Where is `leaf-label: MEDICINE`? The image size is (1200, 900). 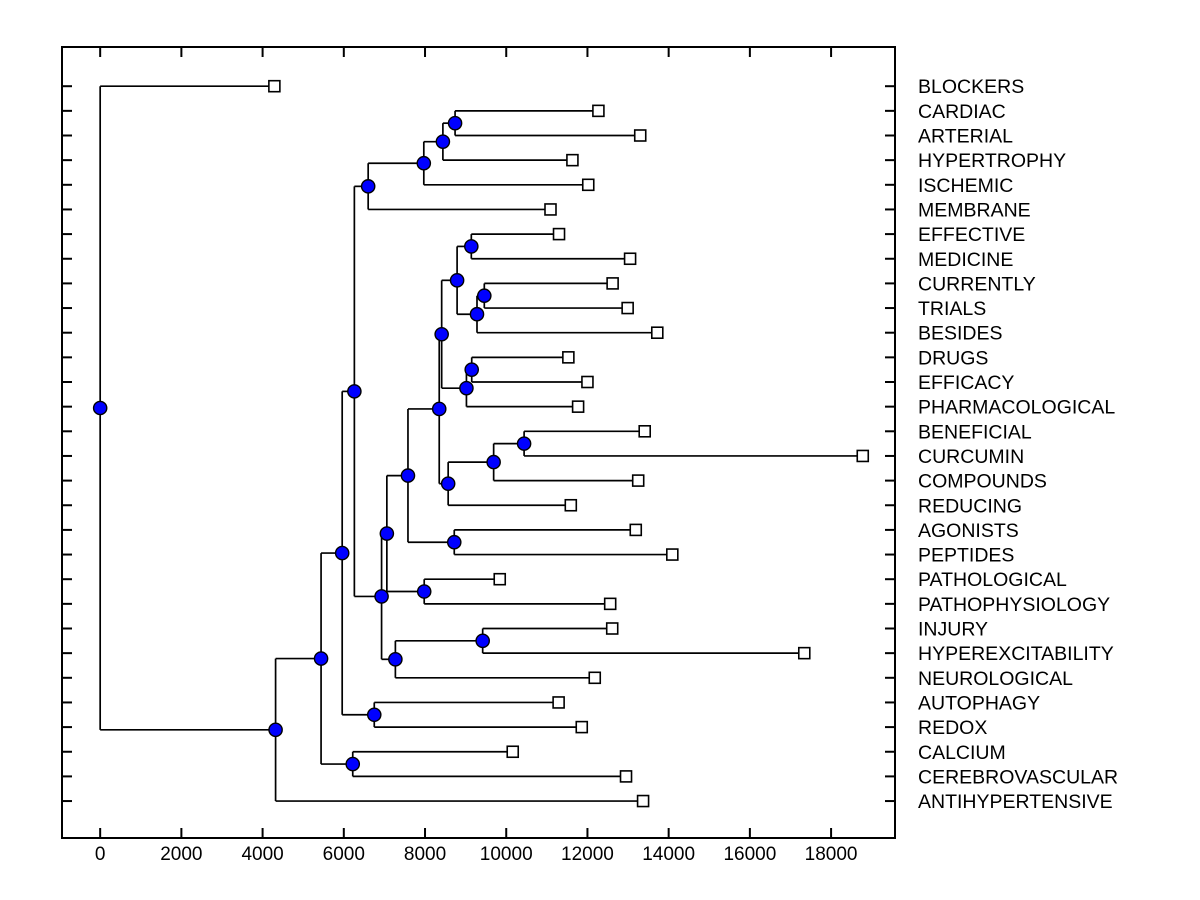
leaf-label: MEDICINE is located at coordinates (965, 260).